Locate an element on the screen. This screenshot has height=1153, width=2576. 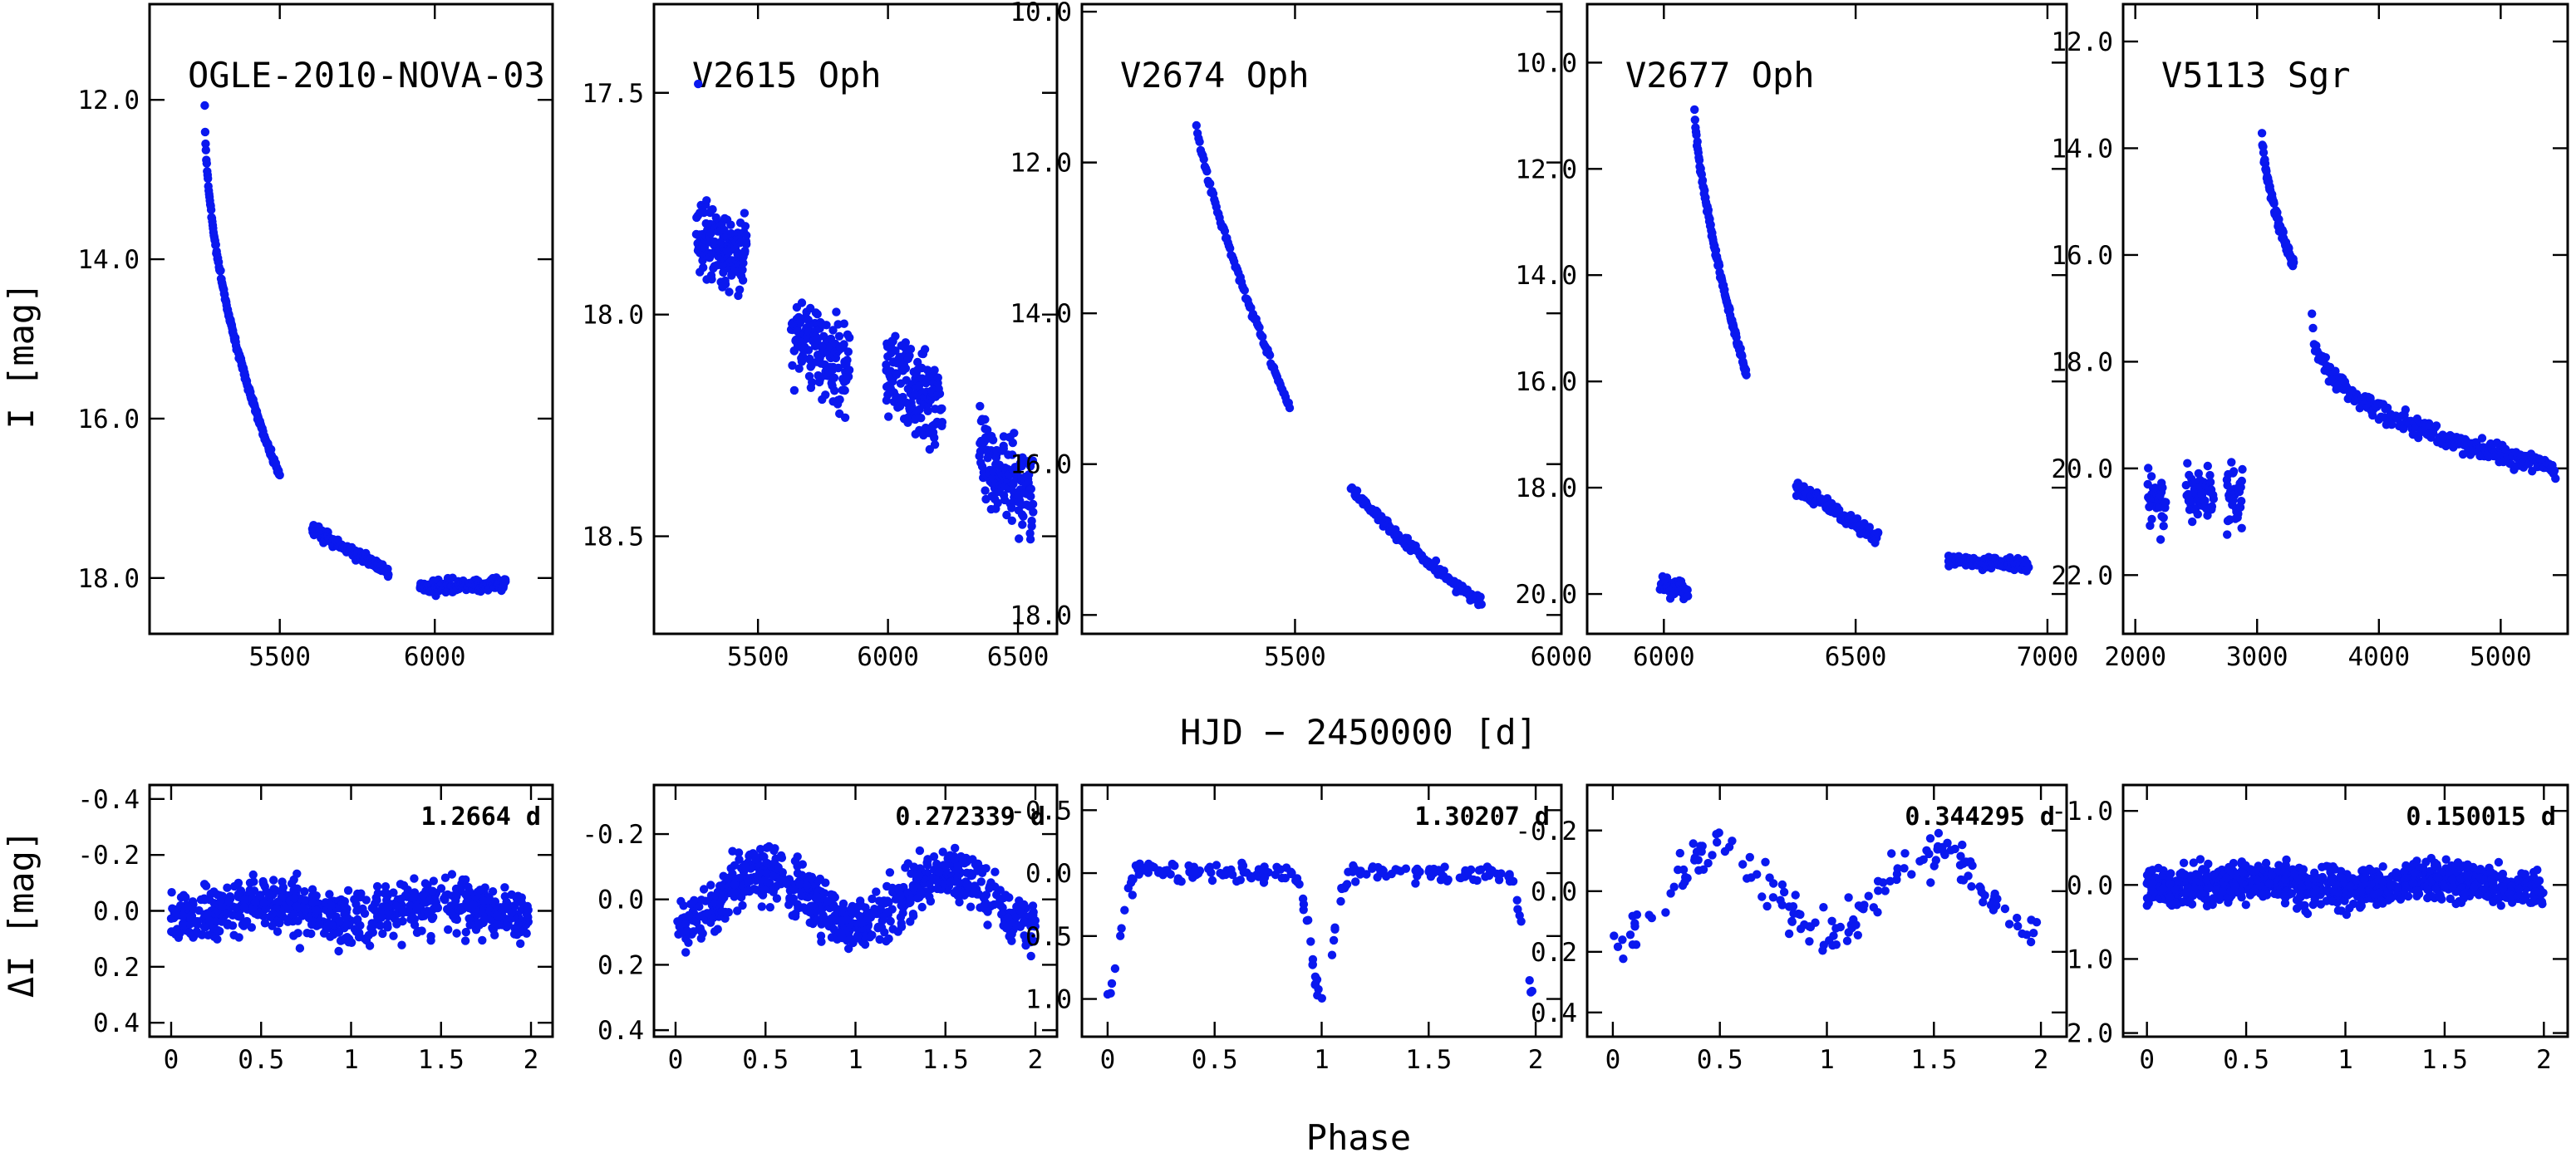
period-label: 0.150015 d is located at coordinates (2481, 817).